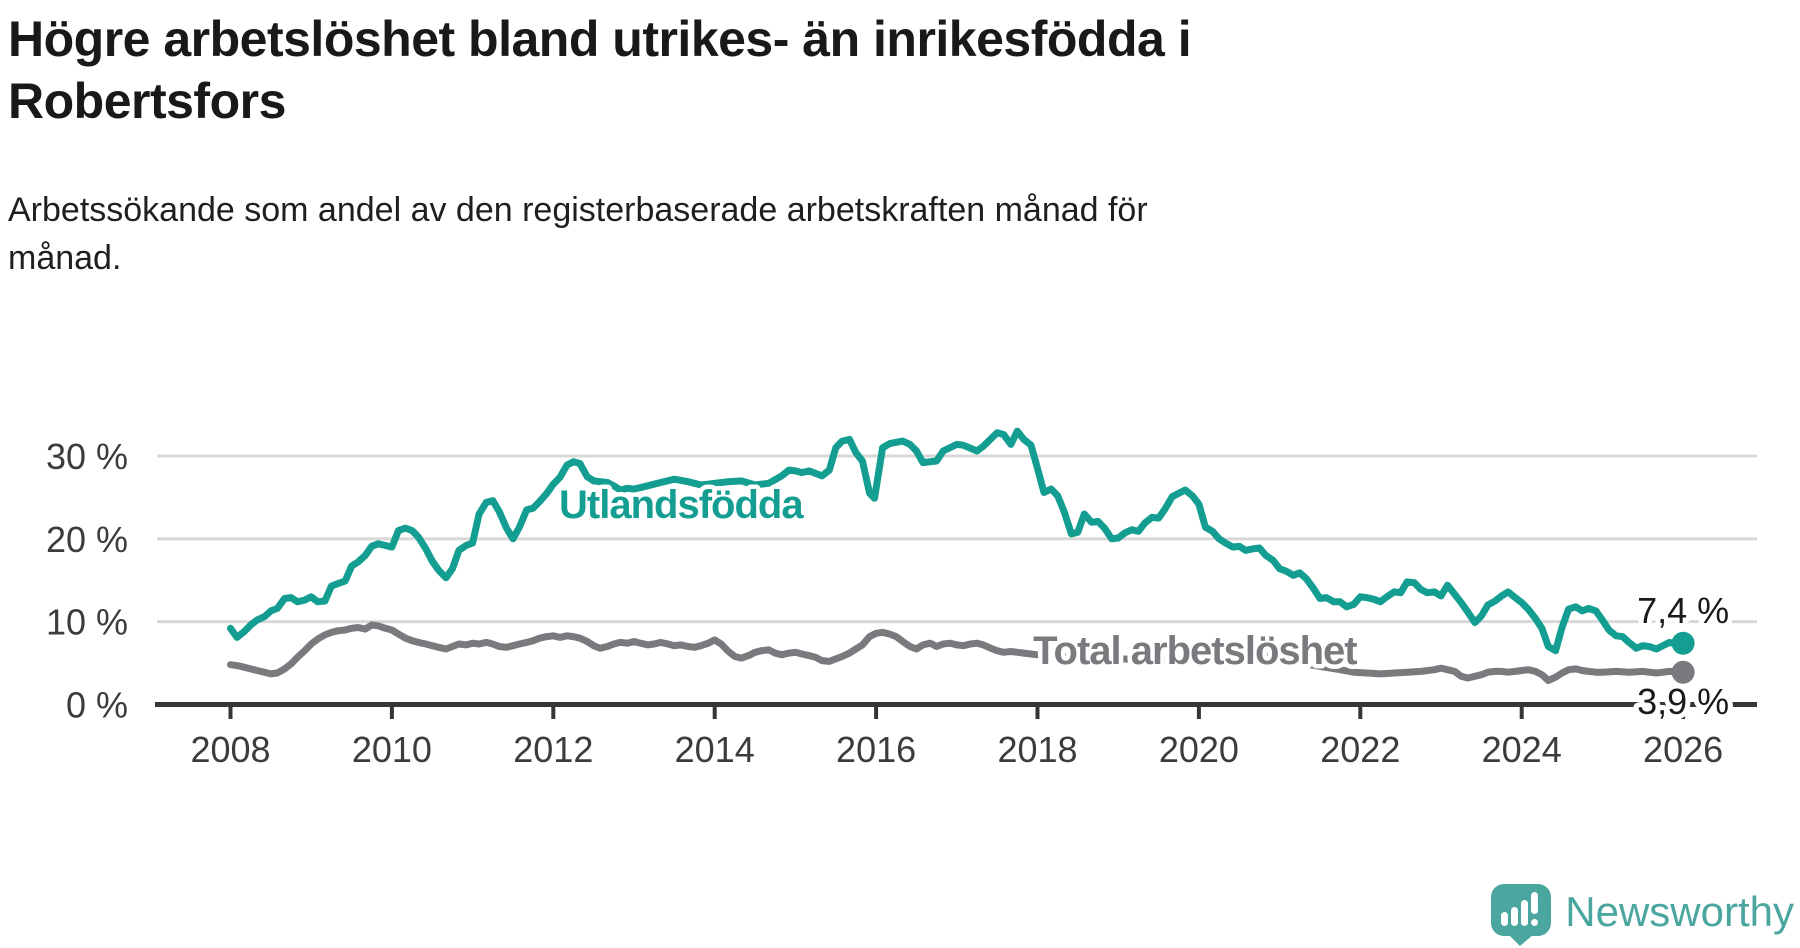 This screenshot has height=948, width=1800. Describe the element at coordinates (1679, 911) in the screenshot. I see `newsworthy-wordmark: Newsworthy` at that location.